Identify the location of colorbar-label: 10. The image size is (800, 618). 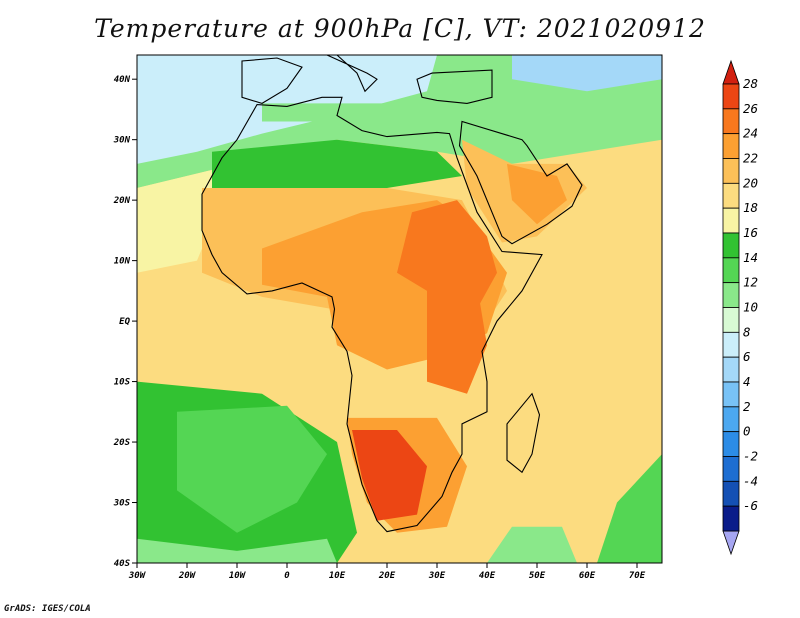
(750, 307).